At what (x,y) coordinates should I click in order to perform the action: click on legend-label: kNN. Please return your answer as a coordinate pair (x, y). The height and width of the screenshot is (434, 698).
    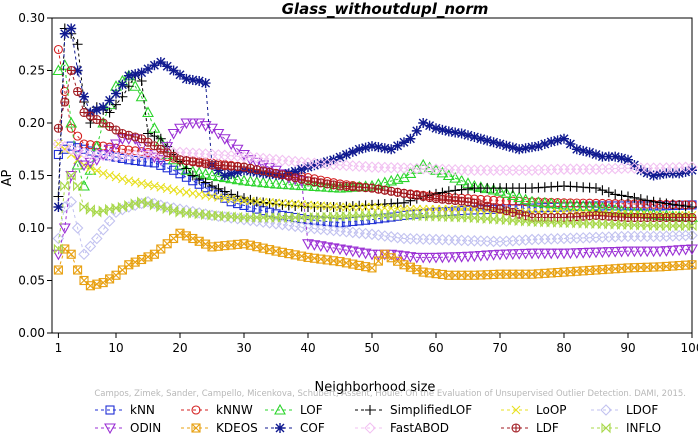
    Looking at the image, I should click on (142, 410).